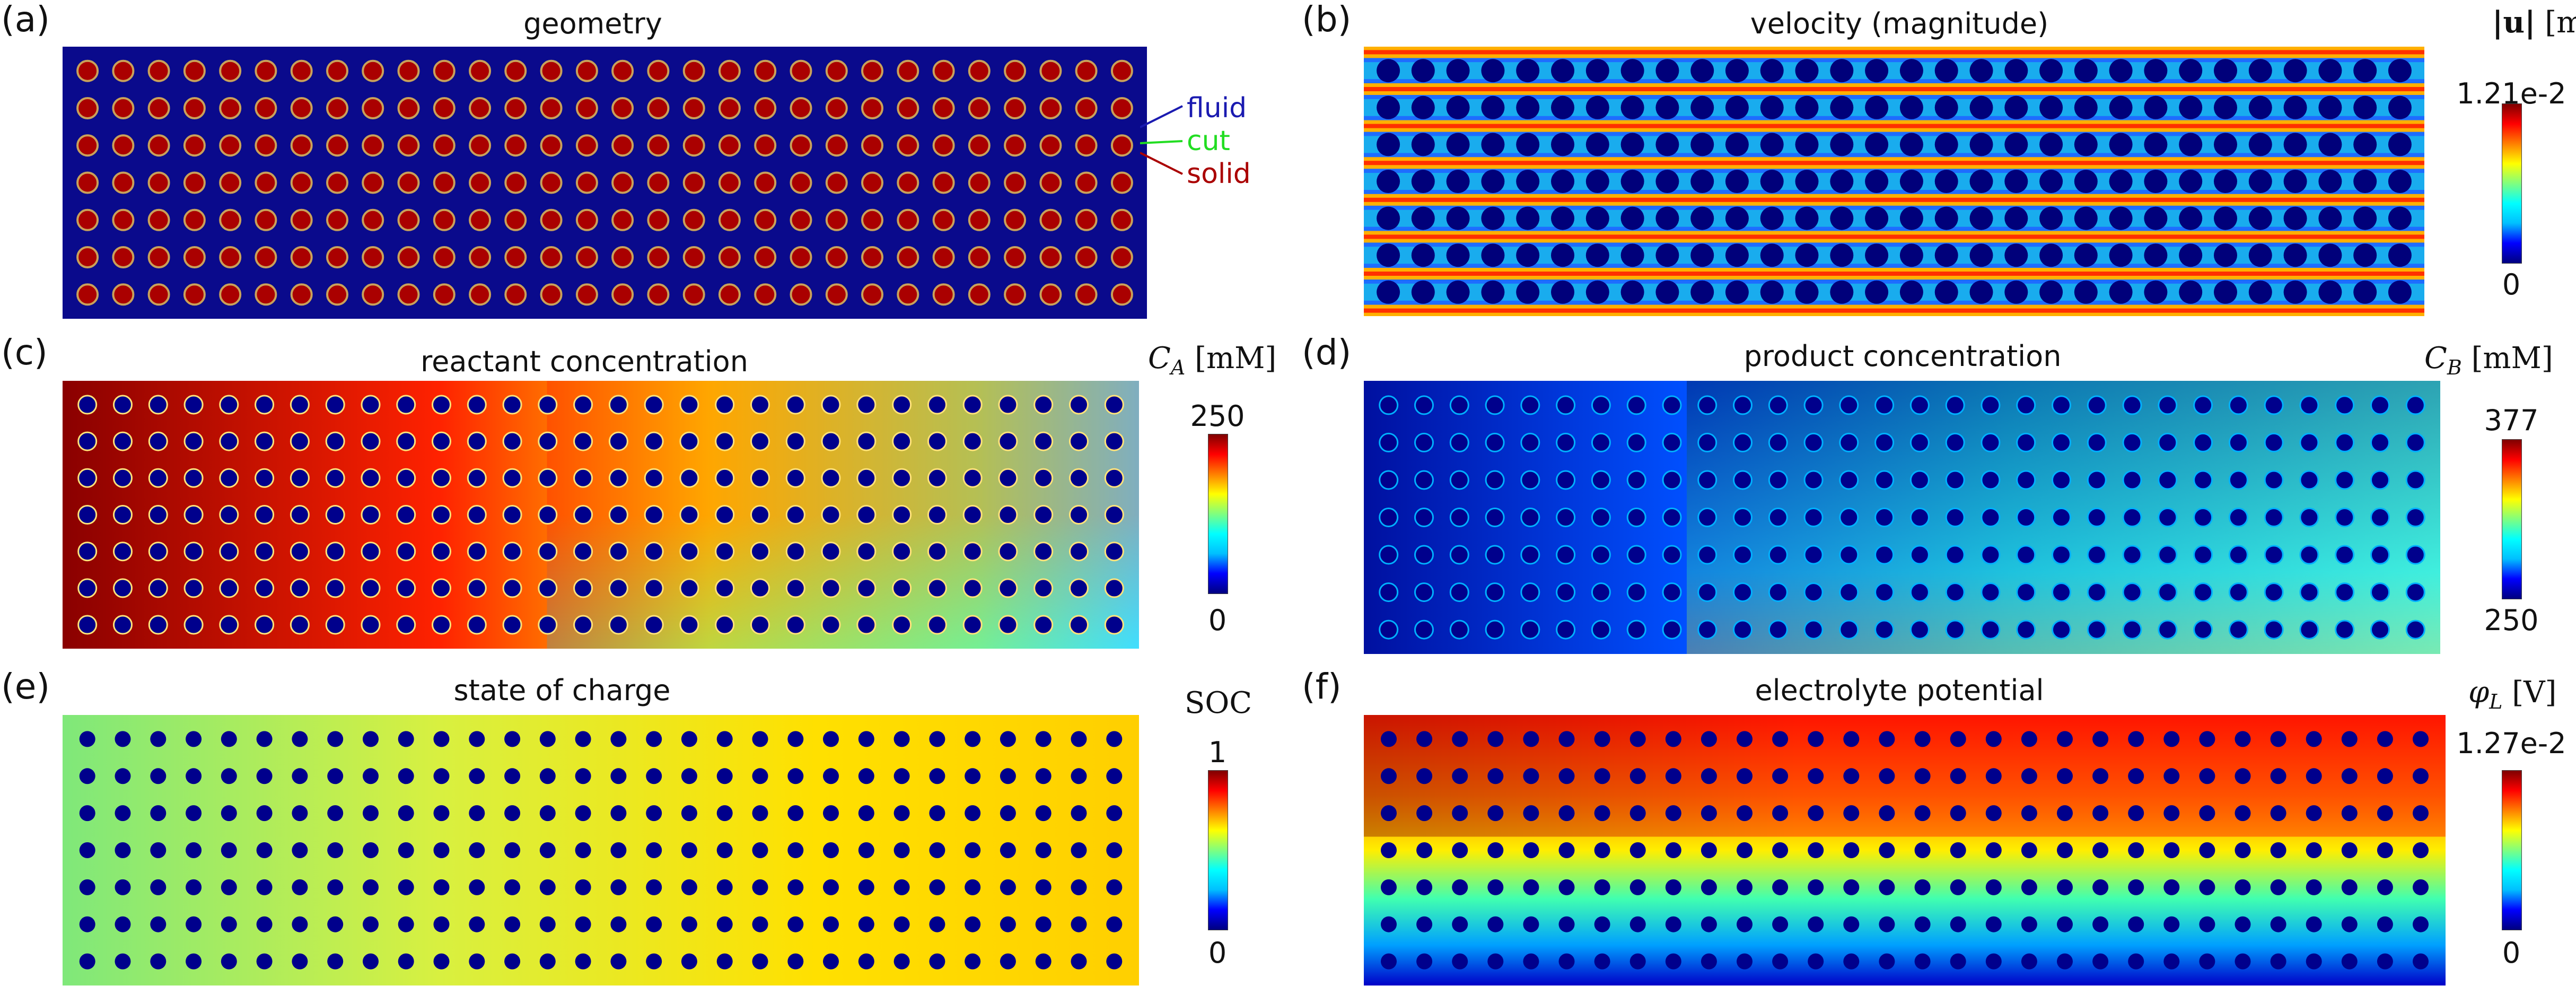  I want to click on legend-solid-label: solid, so click(1219, 174).